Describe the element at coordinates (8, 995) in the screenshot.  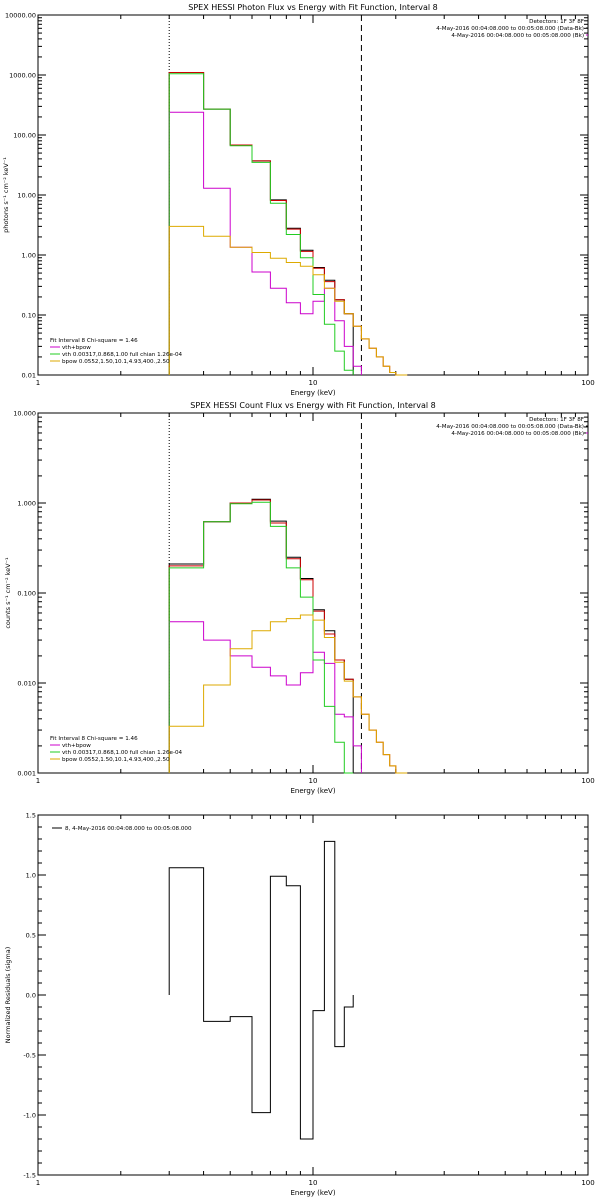
I see `y-axis-label-3: Normalized Residuals (sigma)` at that location.